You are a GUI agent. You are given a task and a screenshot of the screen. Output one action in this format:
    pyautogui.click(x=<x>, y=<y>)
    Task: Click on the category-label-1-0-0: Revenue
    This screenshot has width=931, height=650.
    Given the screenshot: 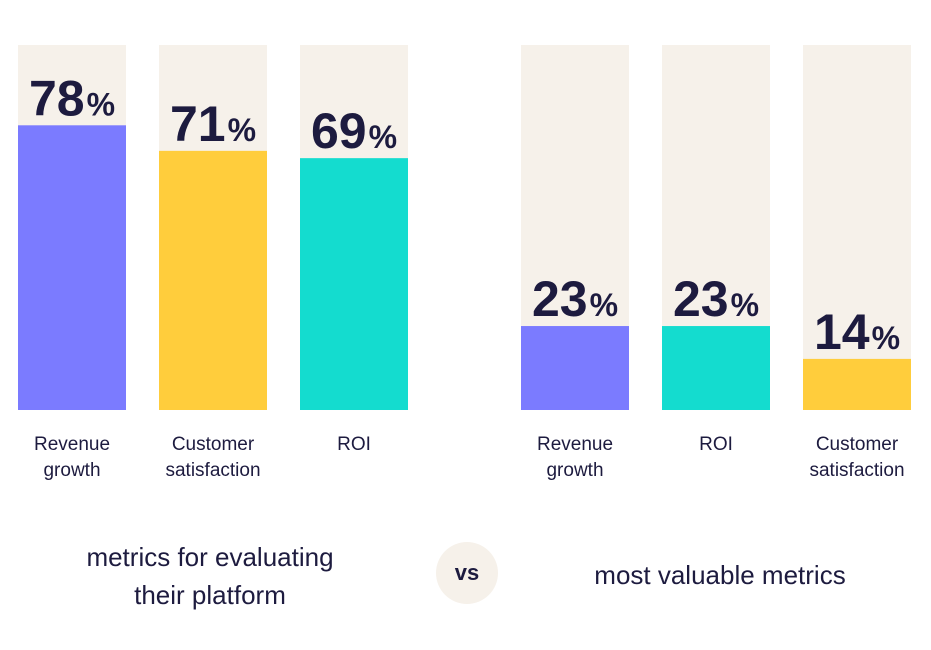 What is the action you would take?
    pyautogui.click(x=575, y=444)
    